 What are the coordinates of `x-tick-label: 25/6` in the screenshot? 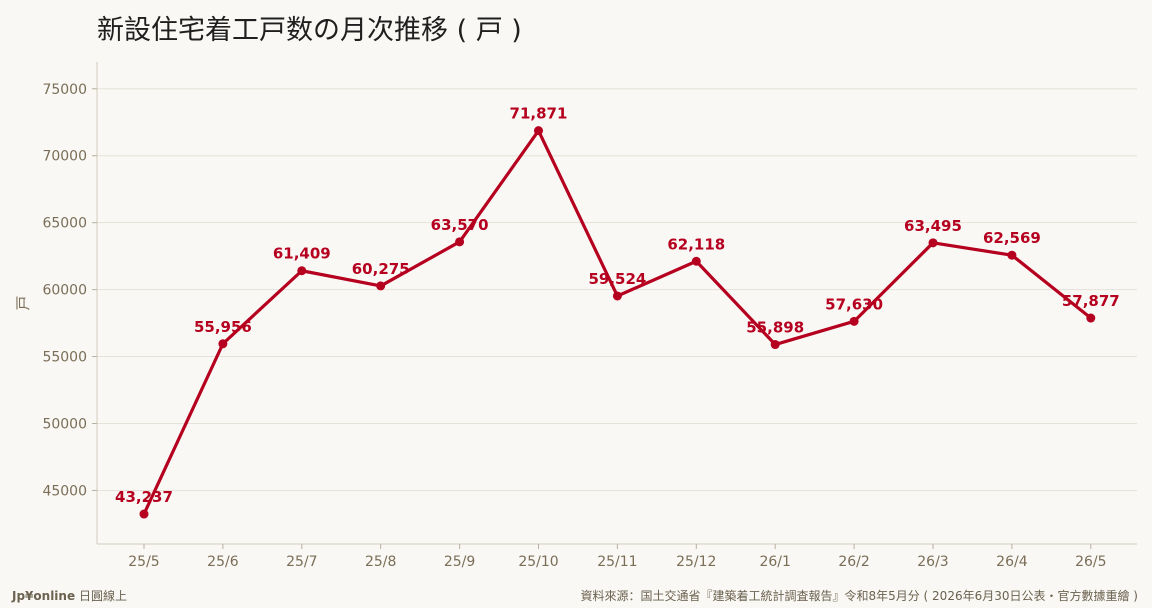 It's located at (223, 562).